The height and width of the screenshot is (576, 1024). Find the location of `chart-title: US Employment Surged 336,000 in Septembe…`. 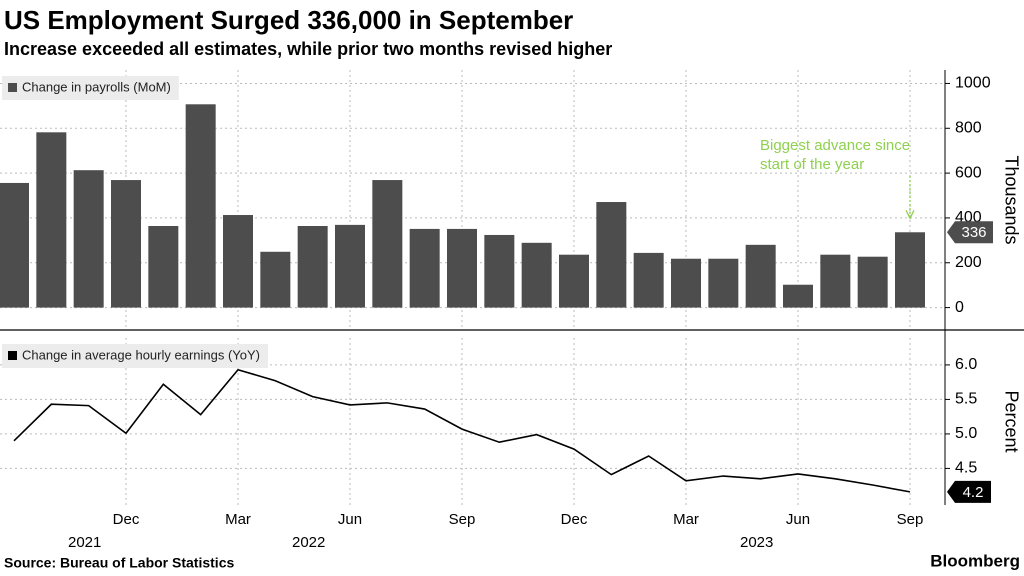

chart-title: US Employment Surged 336,000 in Septembe… is located at coordinates (288, 20).